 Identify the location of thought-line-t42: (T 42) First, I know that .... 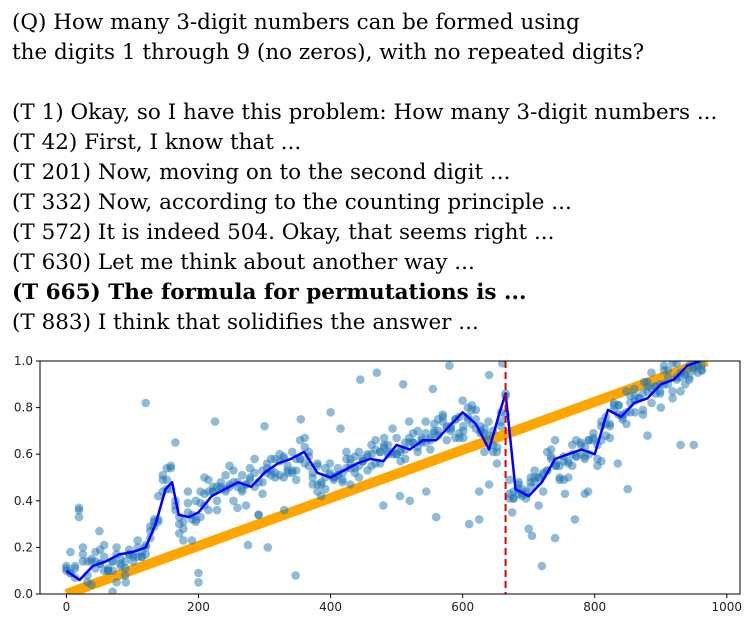
(157, 142).